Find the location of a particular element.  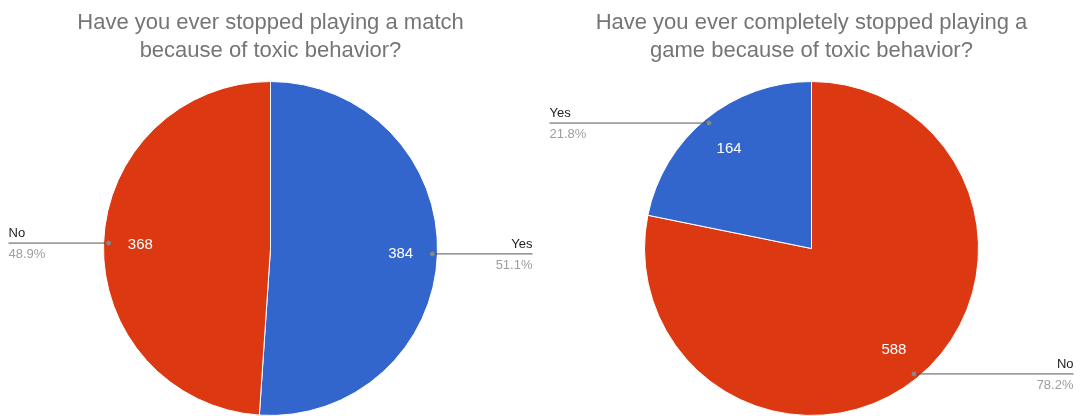

text: 21.8% is located at coordinates (568, 134).